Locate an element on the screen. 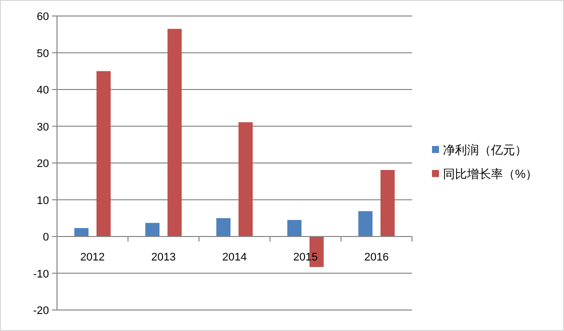 The image size is (564, 331). y-tick-label: 60 is located at coordinates (42, 17).